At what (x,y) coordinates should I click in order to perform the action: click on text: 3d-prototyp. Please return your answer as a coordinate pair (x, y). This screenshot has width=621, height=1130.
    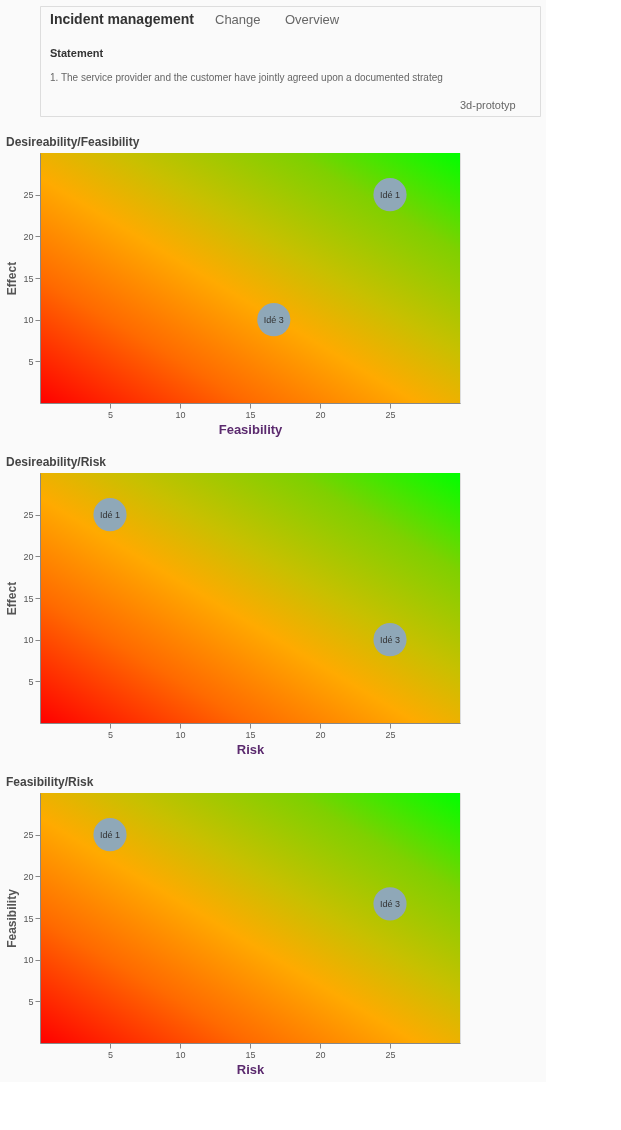
    Looking at the image, I should click on (488, 105).